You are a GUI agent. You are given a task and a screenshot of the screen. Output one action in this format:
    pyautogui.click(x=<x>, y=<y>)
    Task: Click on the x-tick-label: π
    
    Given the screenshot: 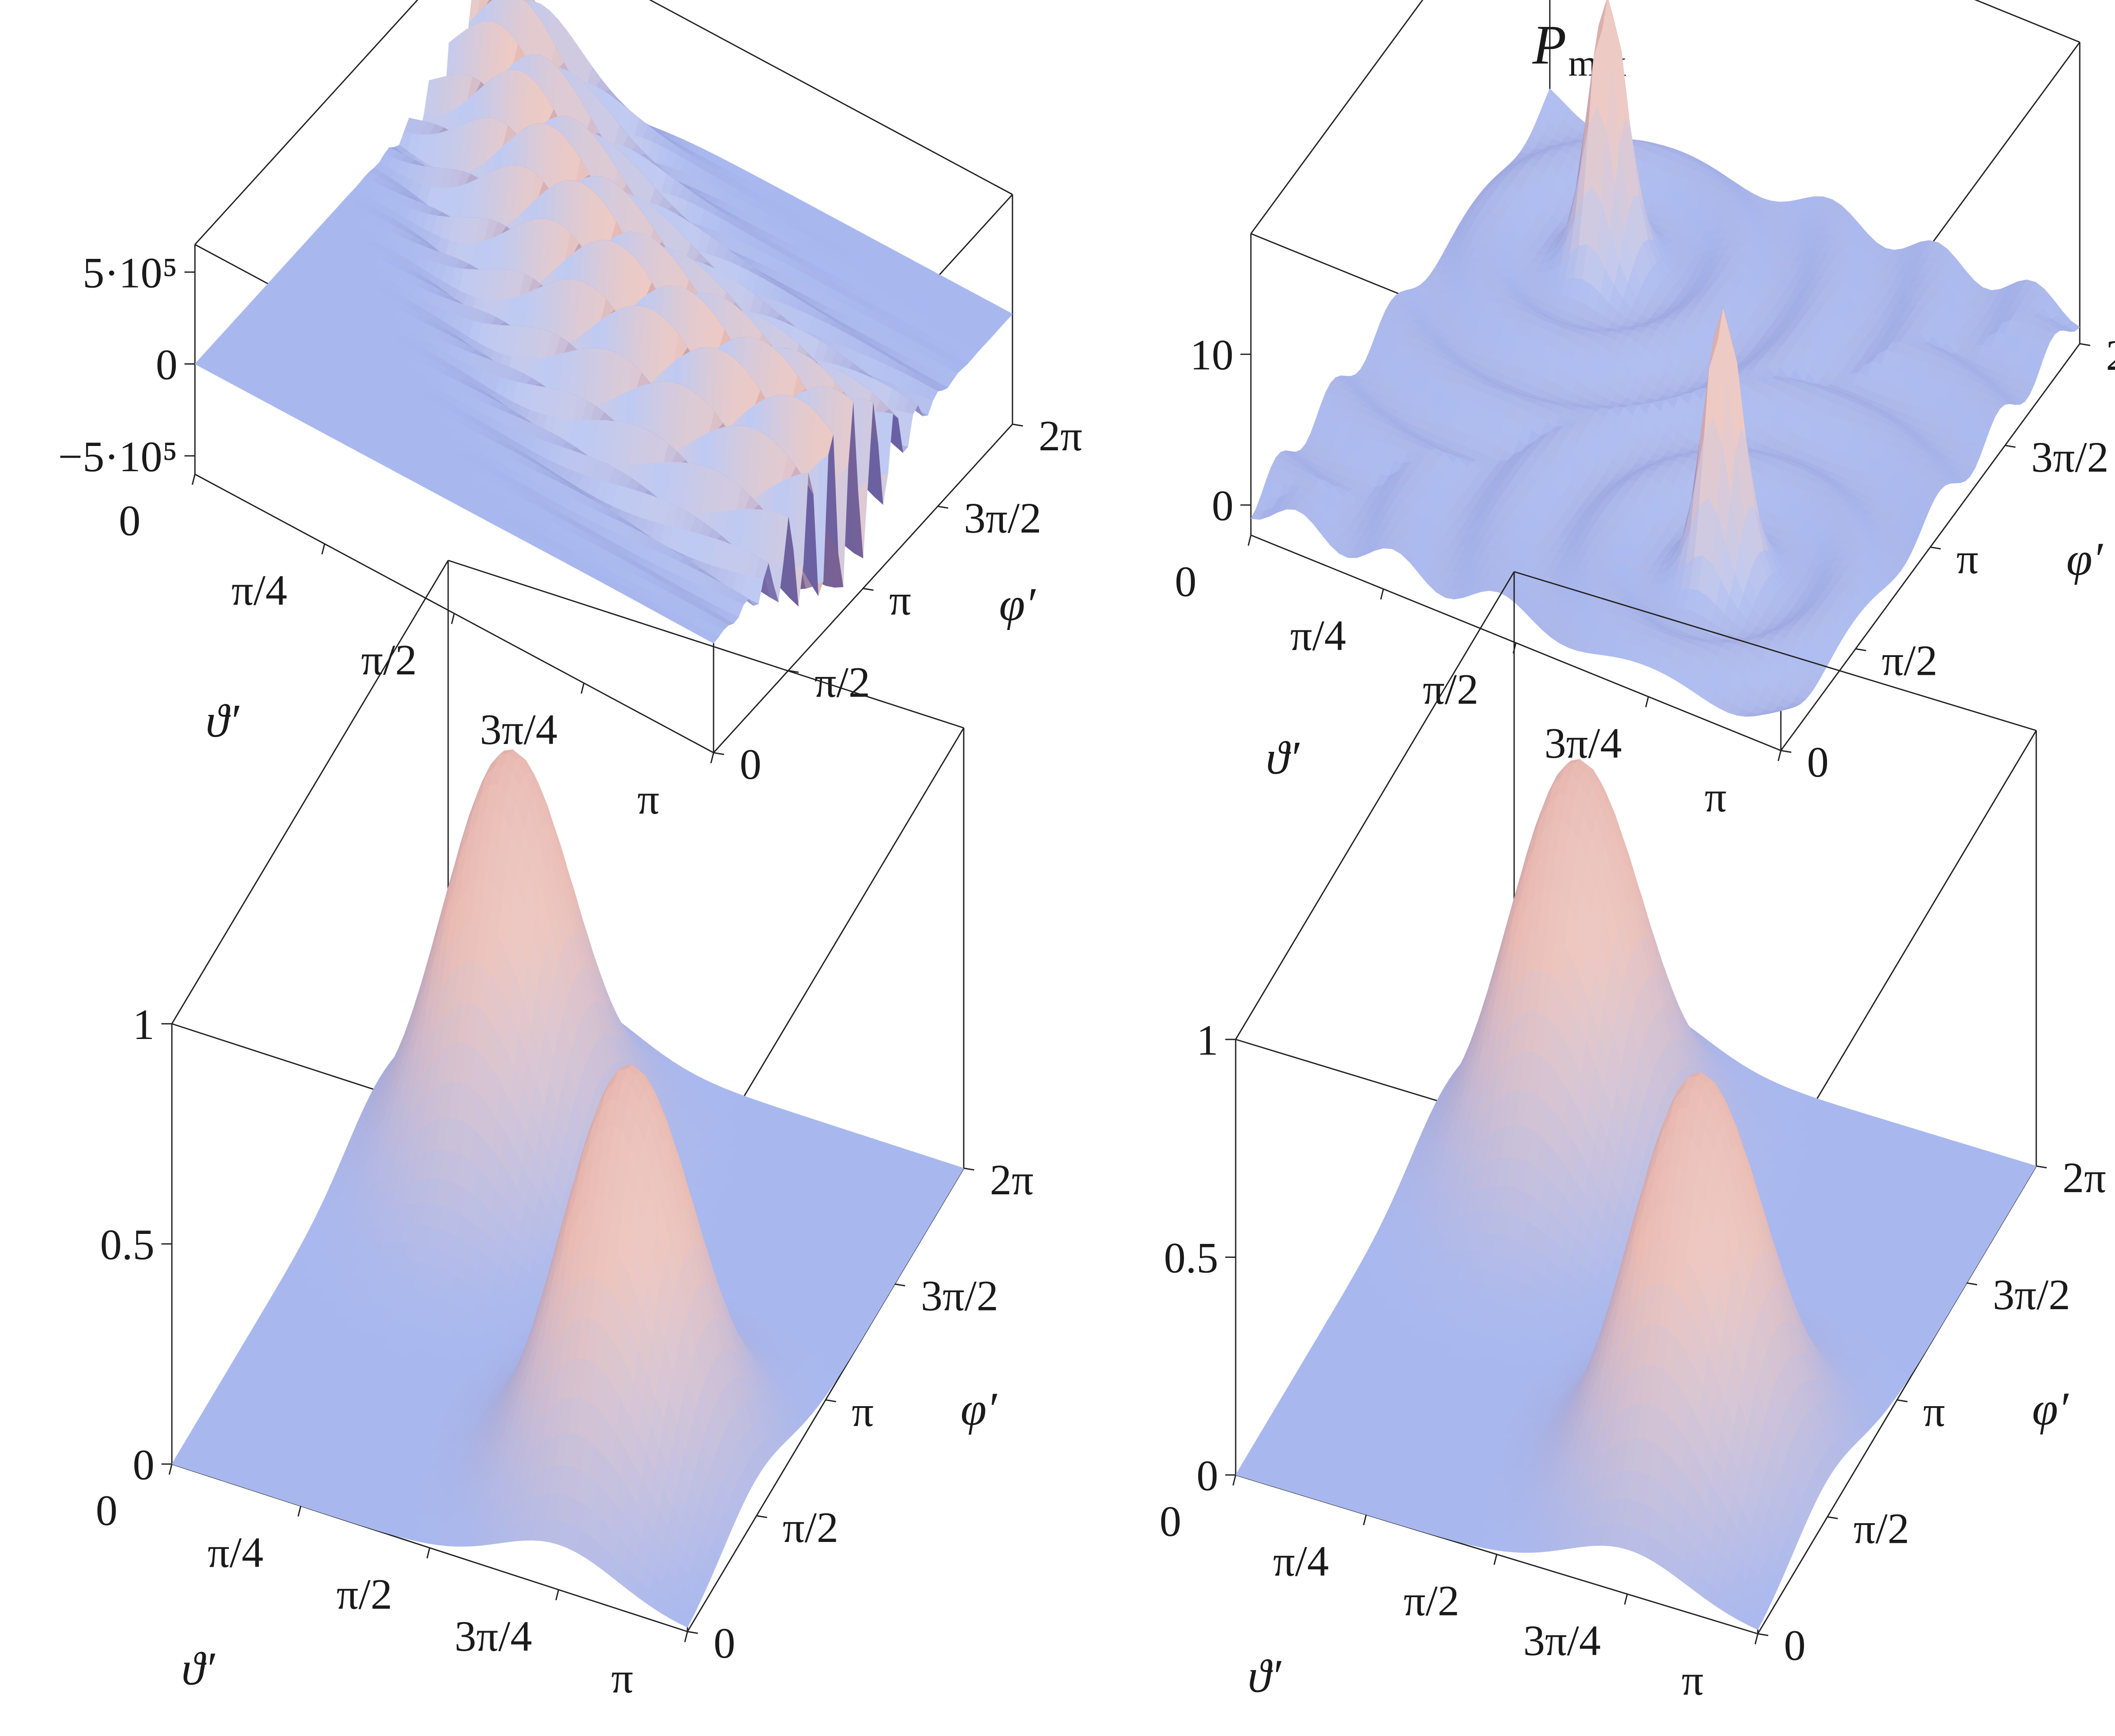 What is the action you would take?
    pyautogui.click(x=648, y=799)
    